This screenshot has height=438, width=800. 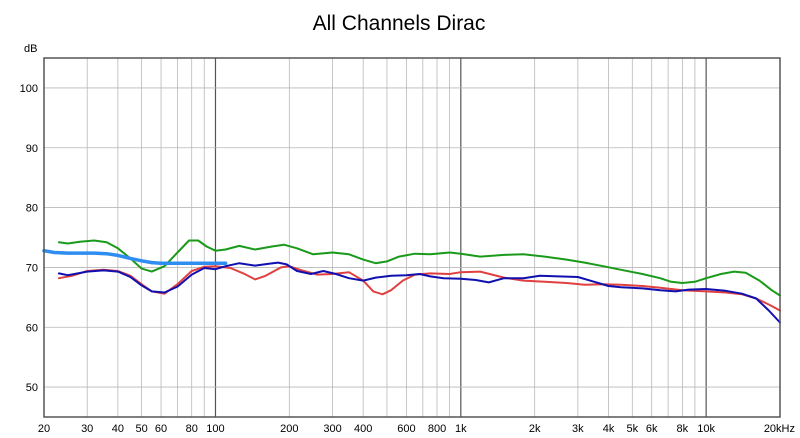 I want to click on y-tick-label: 70, so click(x=32, y=268).